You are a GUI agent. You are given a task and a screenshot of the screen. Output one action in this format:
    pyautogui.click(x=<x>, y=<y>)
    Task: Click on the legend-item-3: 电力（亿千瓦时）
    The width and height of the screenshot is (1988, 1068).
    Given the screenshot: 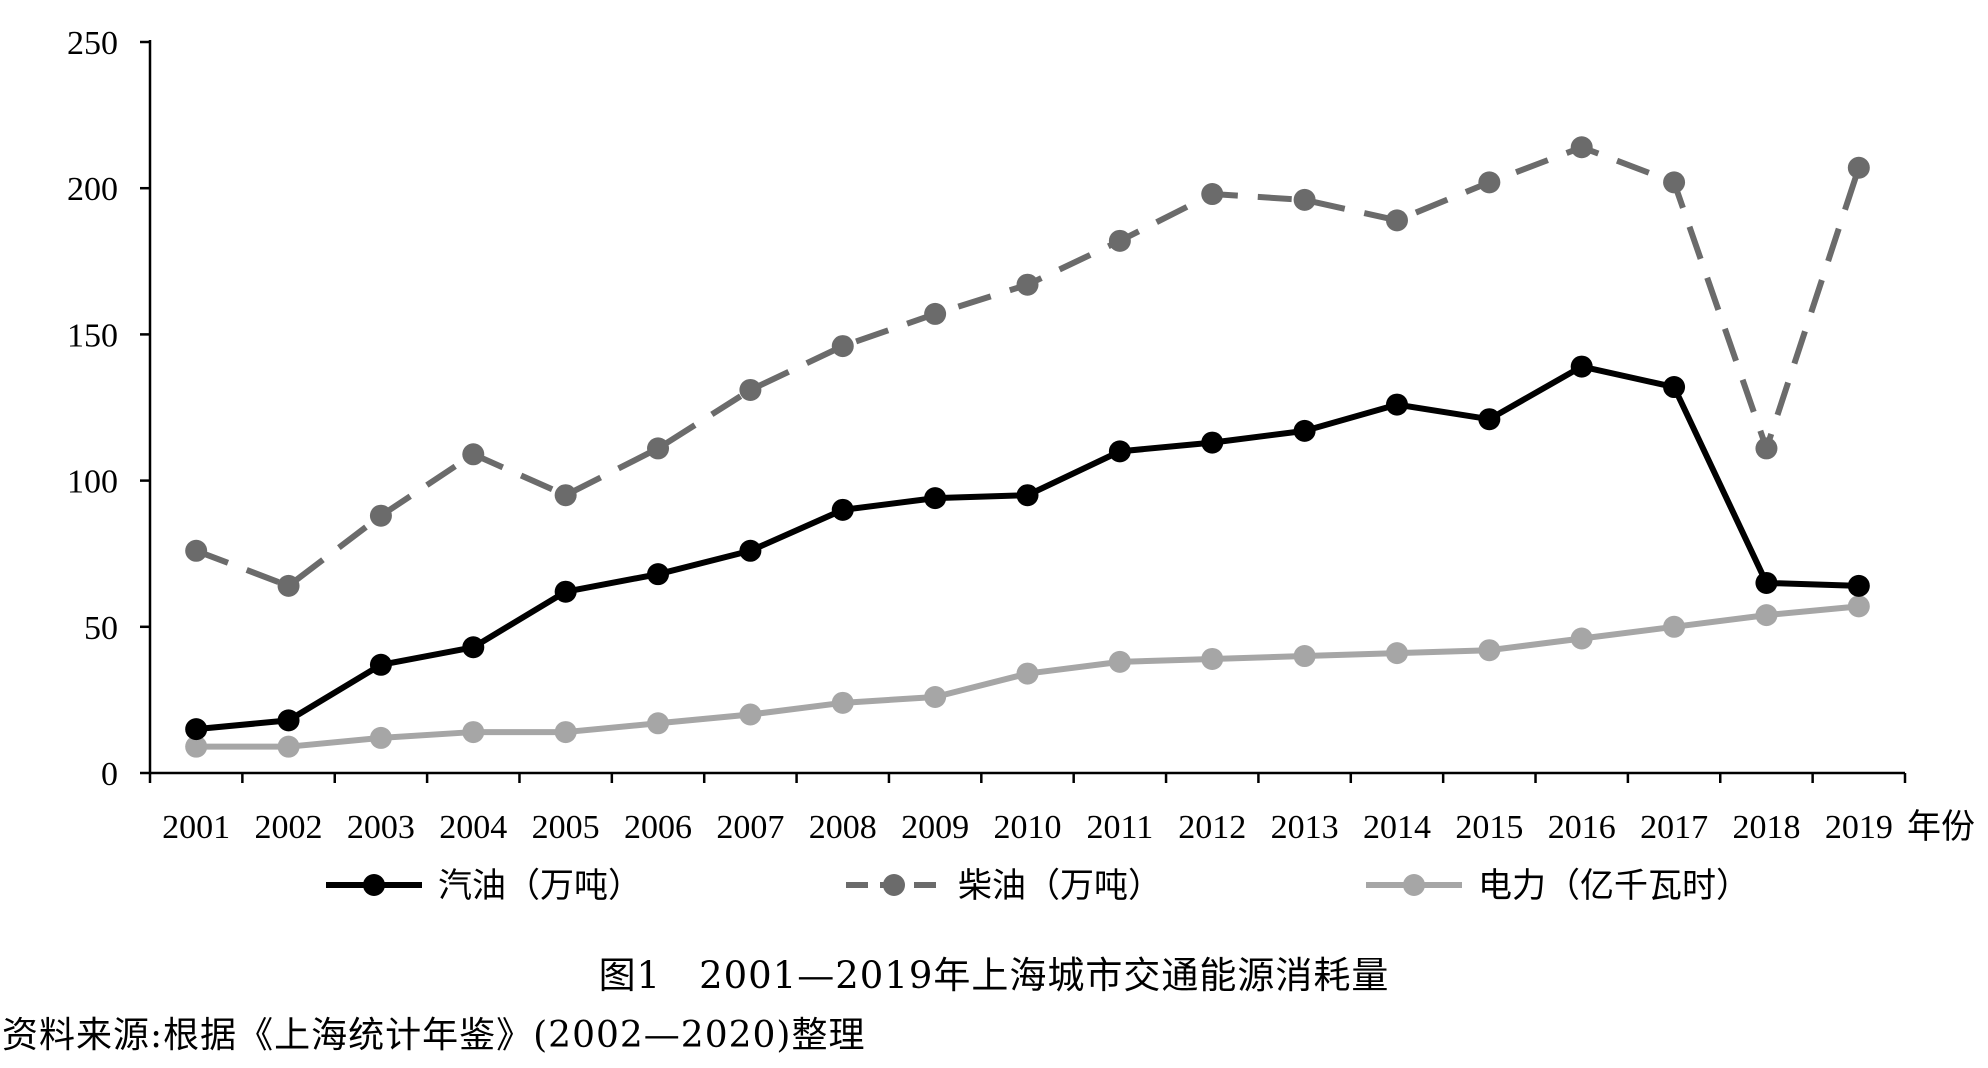 What is the action you would take?
    pyautogui.click(x=1558, y=886)
    